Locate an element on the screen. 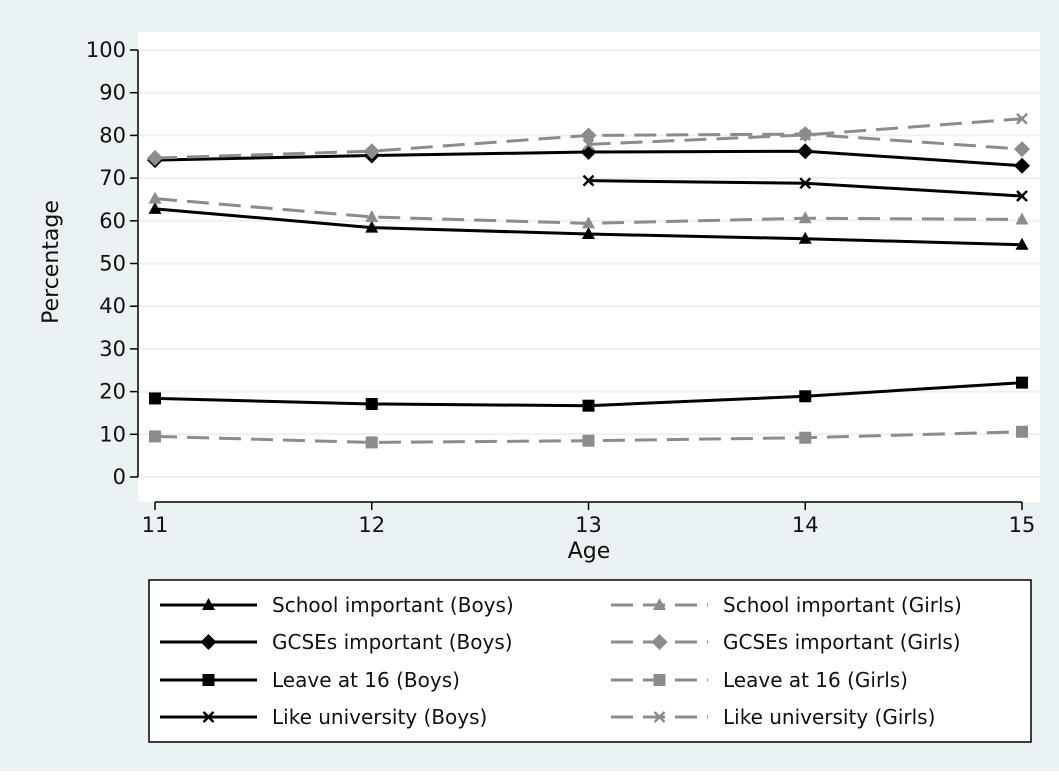 This screenshot has height=775, width=1059. legend-label: GCSEs important (Girls) is located at coordinates (842, 642).